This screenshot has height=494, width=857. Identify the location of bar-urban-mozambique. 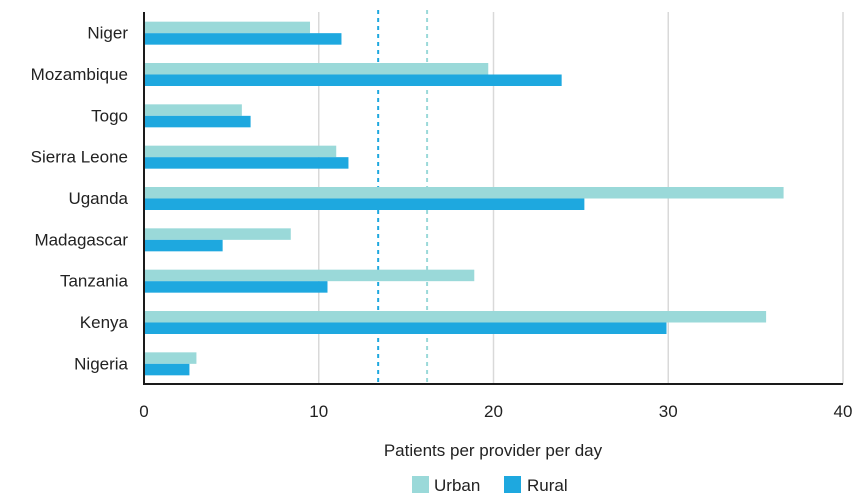
(316, 69).